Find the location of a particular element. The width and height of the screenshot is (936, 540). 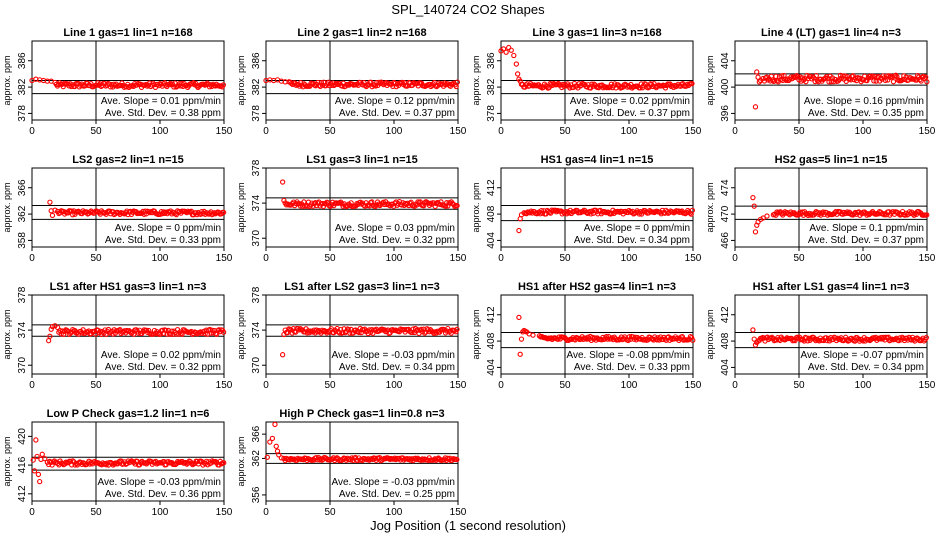

y-tick-label: 412 is located at coordinates (22, 493).